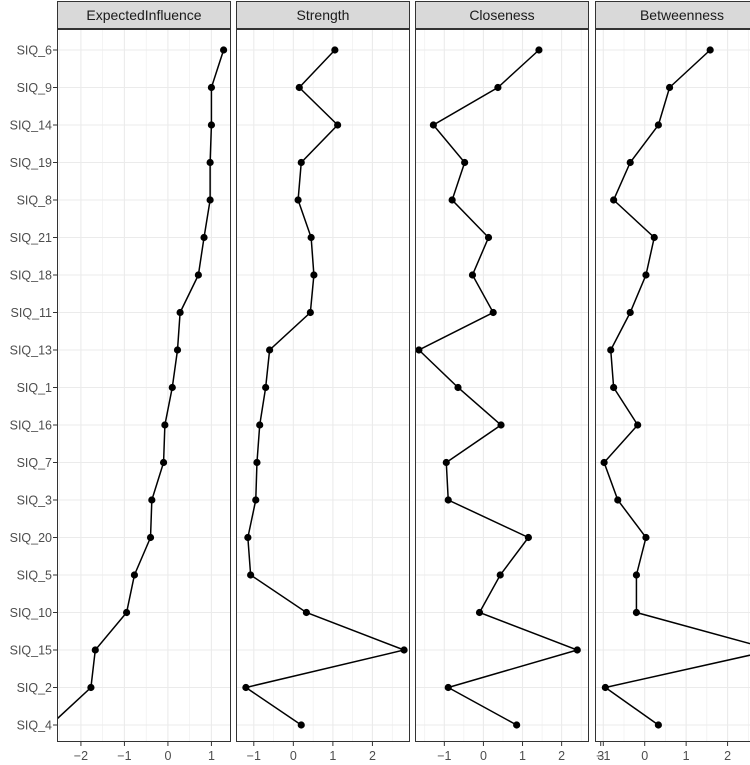 The width and height of the screenshot is (750, 765). I want to click on y-tick-label: SIQ_8, so click(34, 201).